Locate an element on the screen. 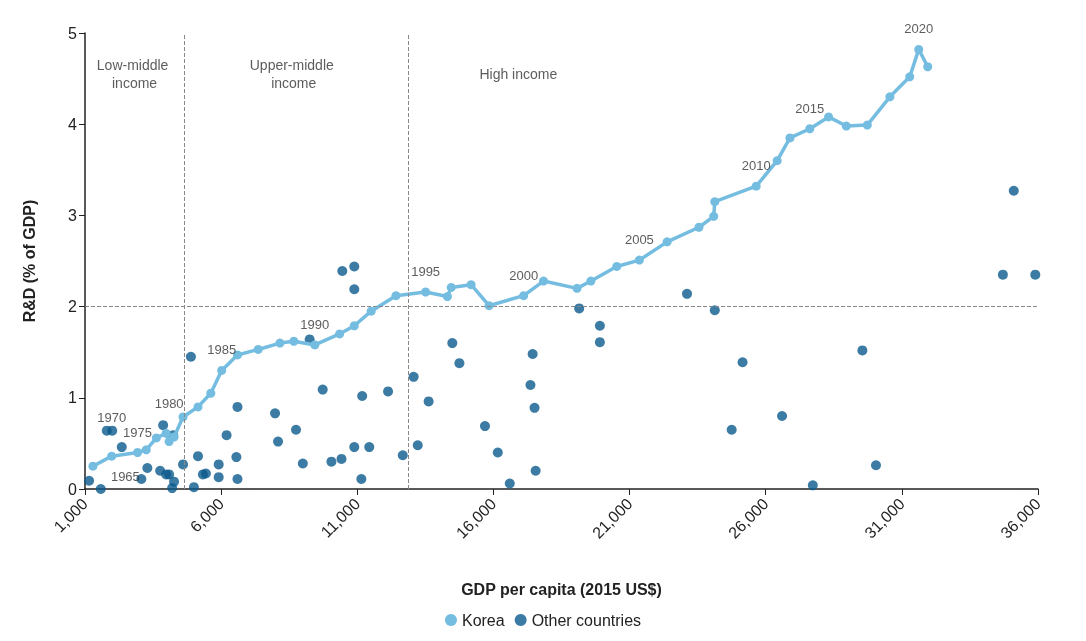 The width and height of the screenshot is (1086, 641). annotation: 1985 is located at coordinates (222, 350).